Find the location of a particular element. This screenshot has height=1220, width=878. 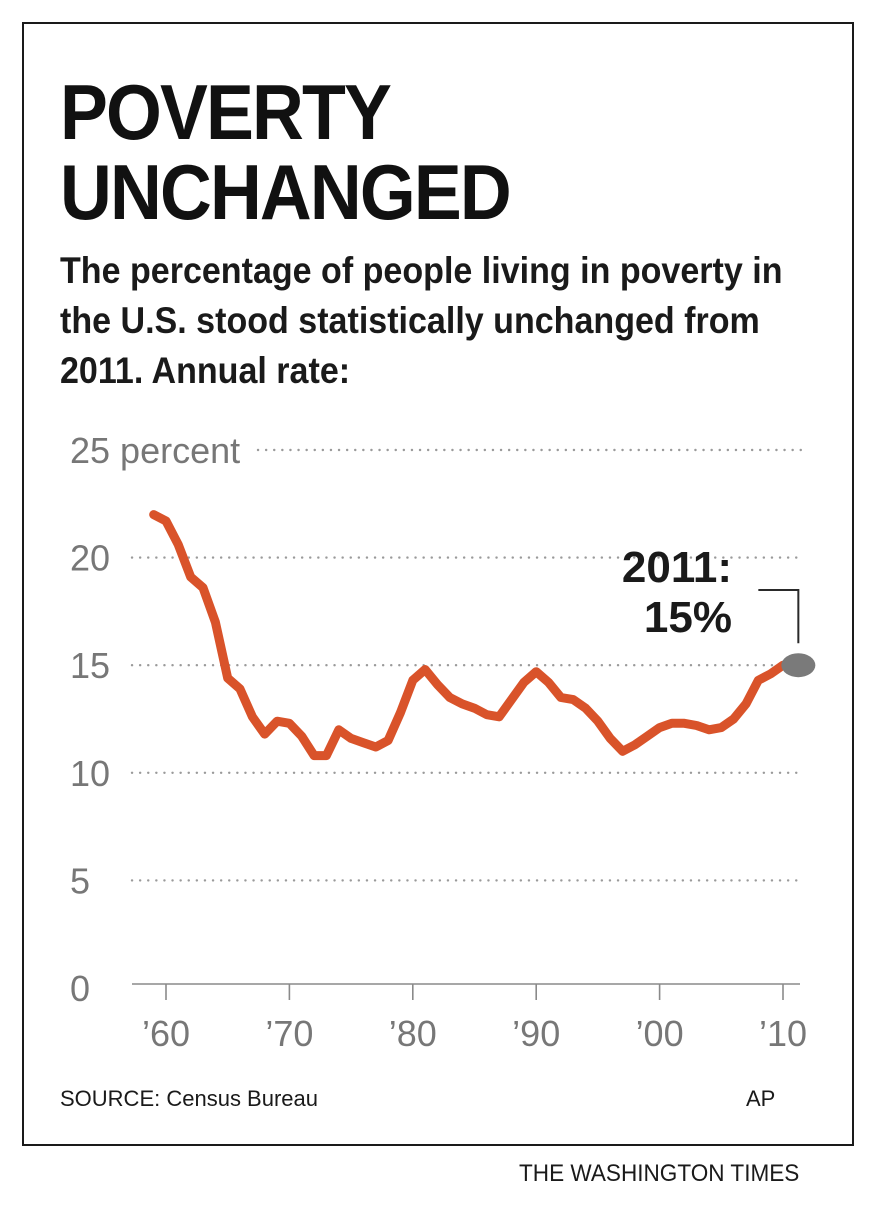

highlight-label-value: 15% is located at coordinates (688, 617).